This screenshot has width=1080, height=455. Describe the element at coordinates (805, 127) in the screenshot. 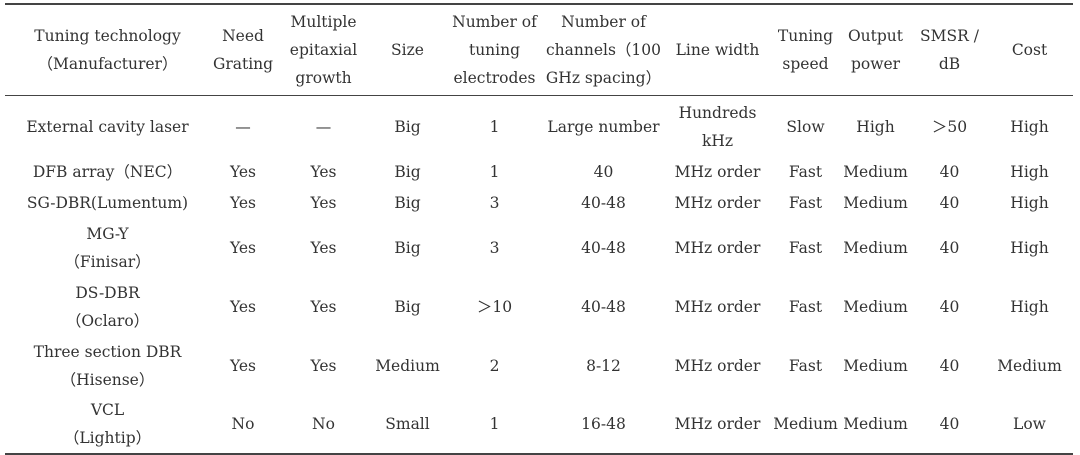

I see `cell-tuning-speed: Slow` at that location.